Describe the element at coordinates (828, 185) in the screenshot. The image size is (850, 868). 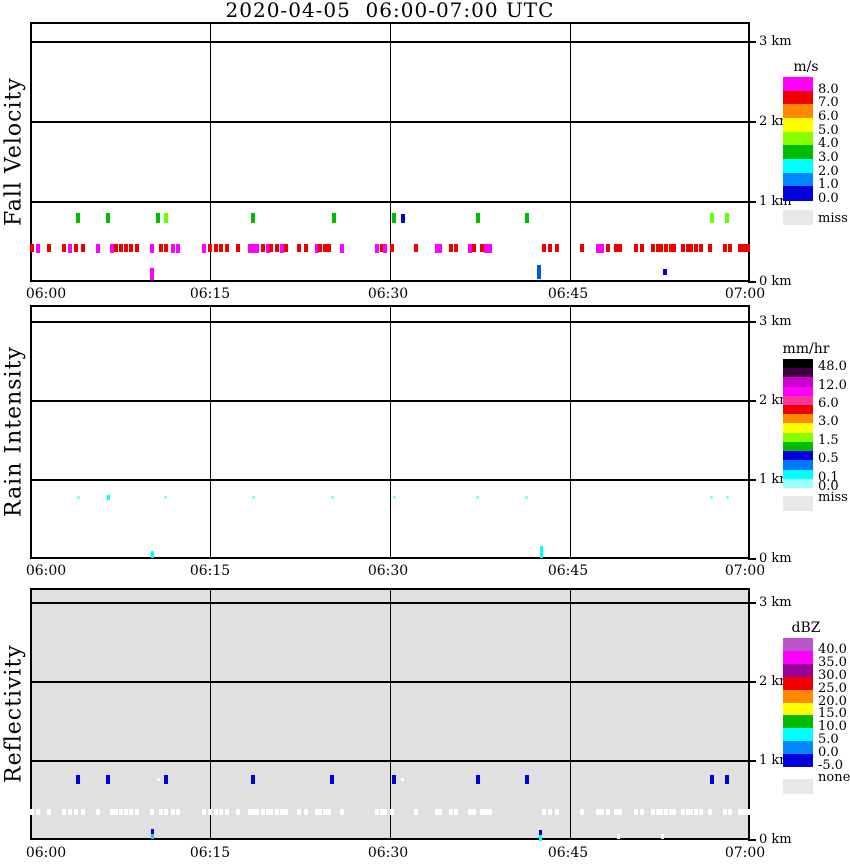
I see `colorbar-label: 1.0` at that location.